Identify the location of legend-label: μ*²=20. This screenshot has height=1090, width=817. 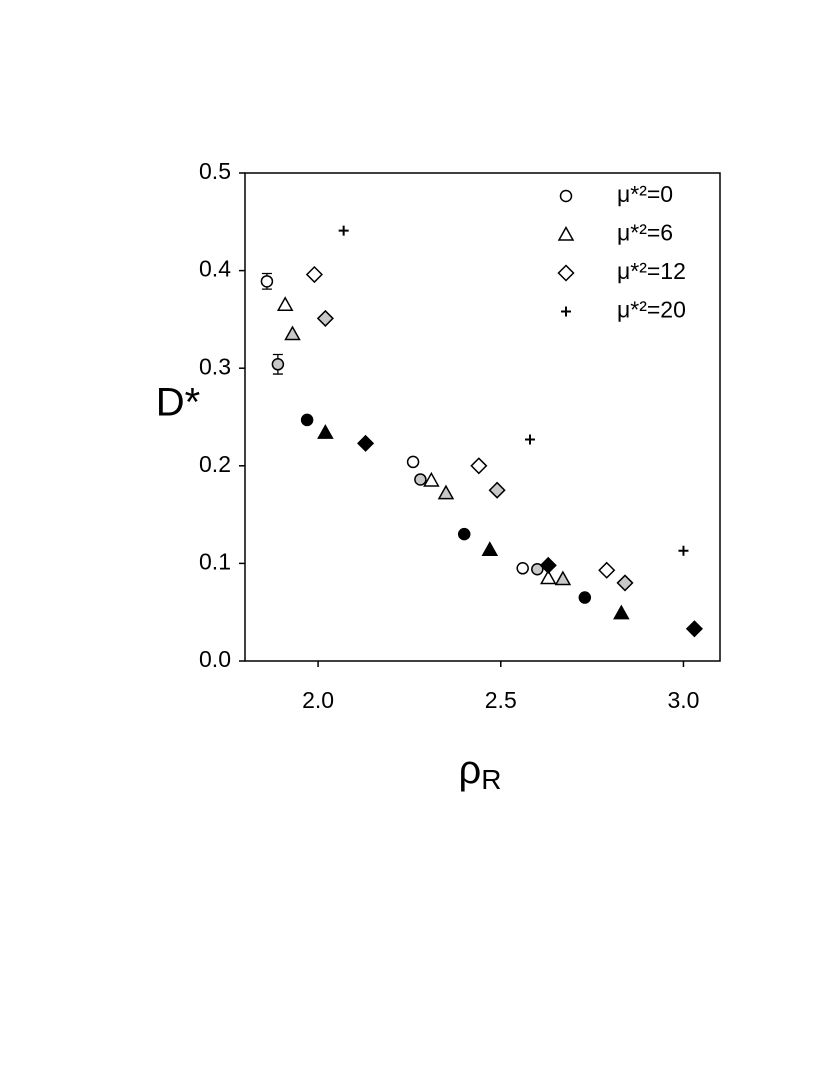
(651, 310).